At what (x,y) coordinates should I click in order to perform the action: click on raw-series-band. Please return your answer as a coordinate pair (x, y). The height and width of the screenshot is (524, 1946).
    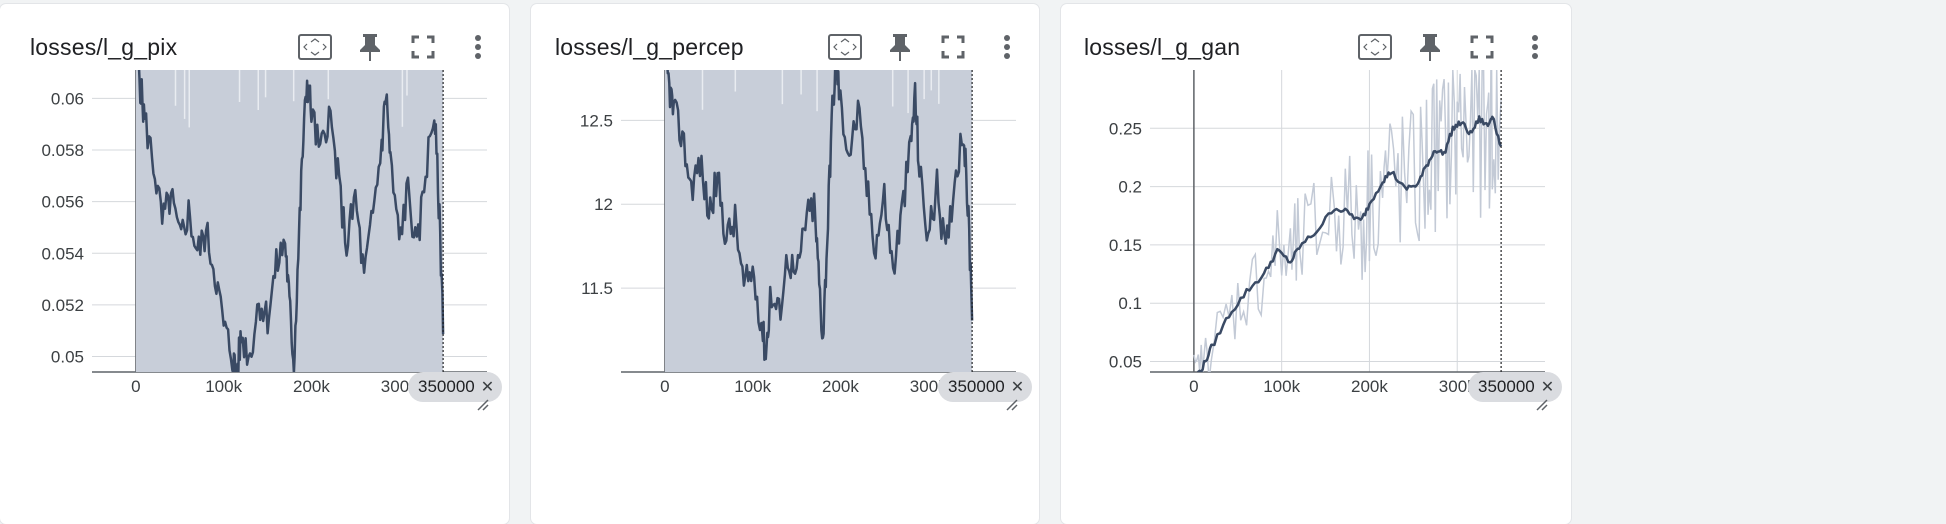
    Looking at the image, I should click on (818, 221).